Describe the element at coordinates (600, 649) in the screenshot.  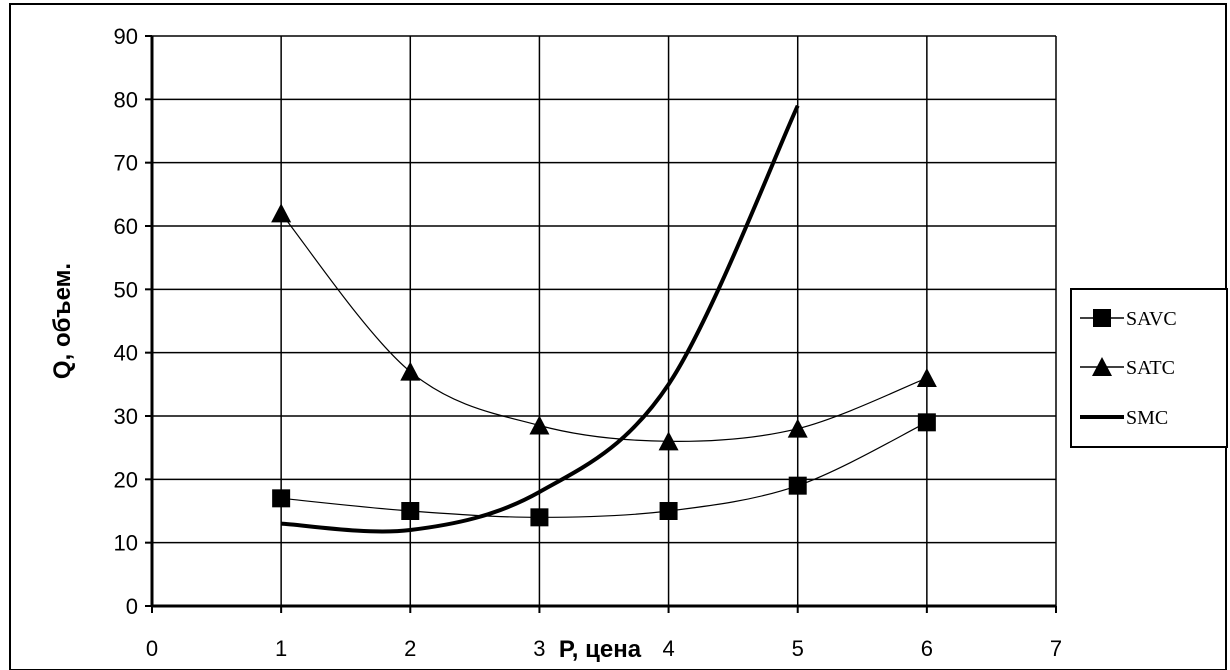
I see `x-axis-title: P, цена` at that location.